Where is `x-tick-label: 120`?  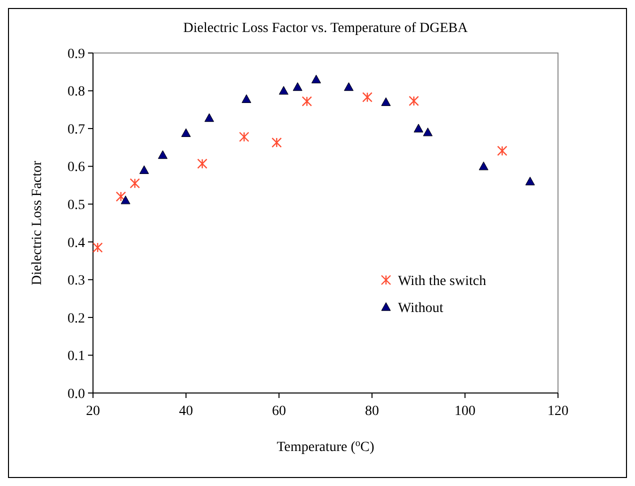
x-tick-label: 120 is located at coordinates (558, 411).